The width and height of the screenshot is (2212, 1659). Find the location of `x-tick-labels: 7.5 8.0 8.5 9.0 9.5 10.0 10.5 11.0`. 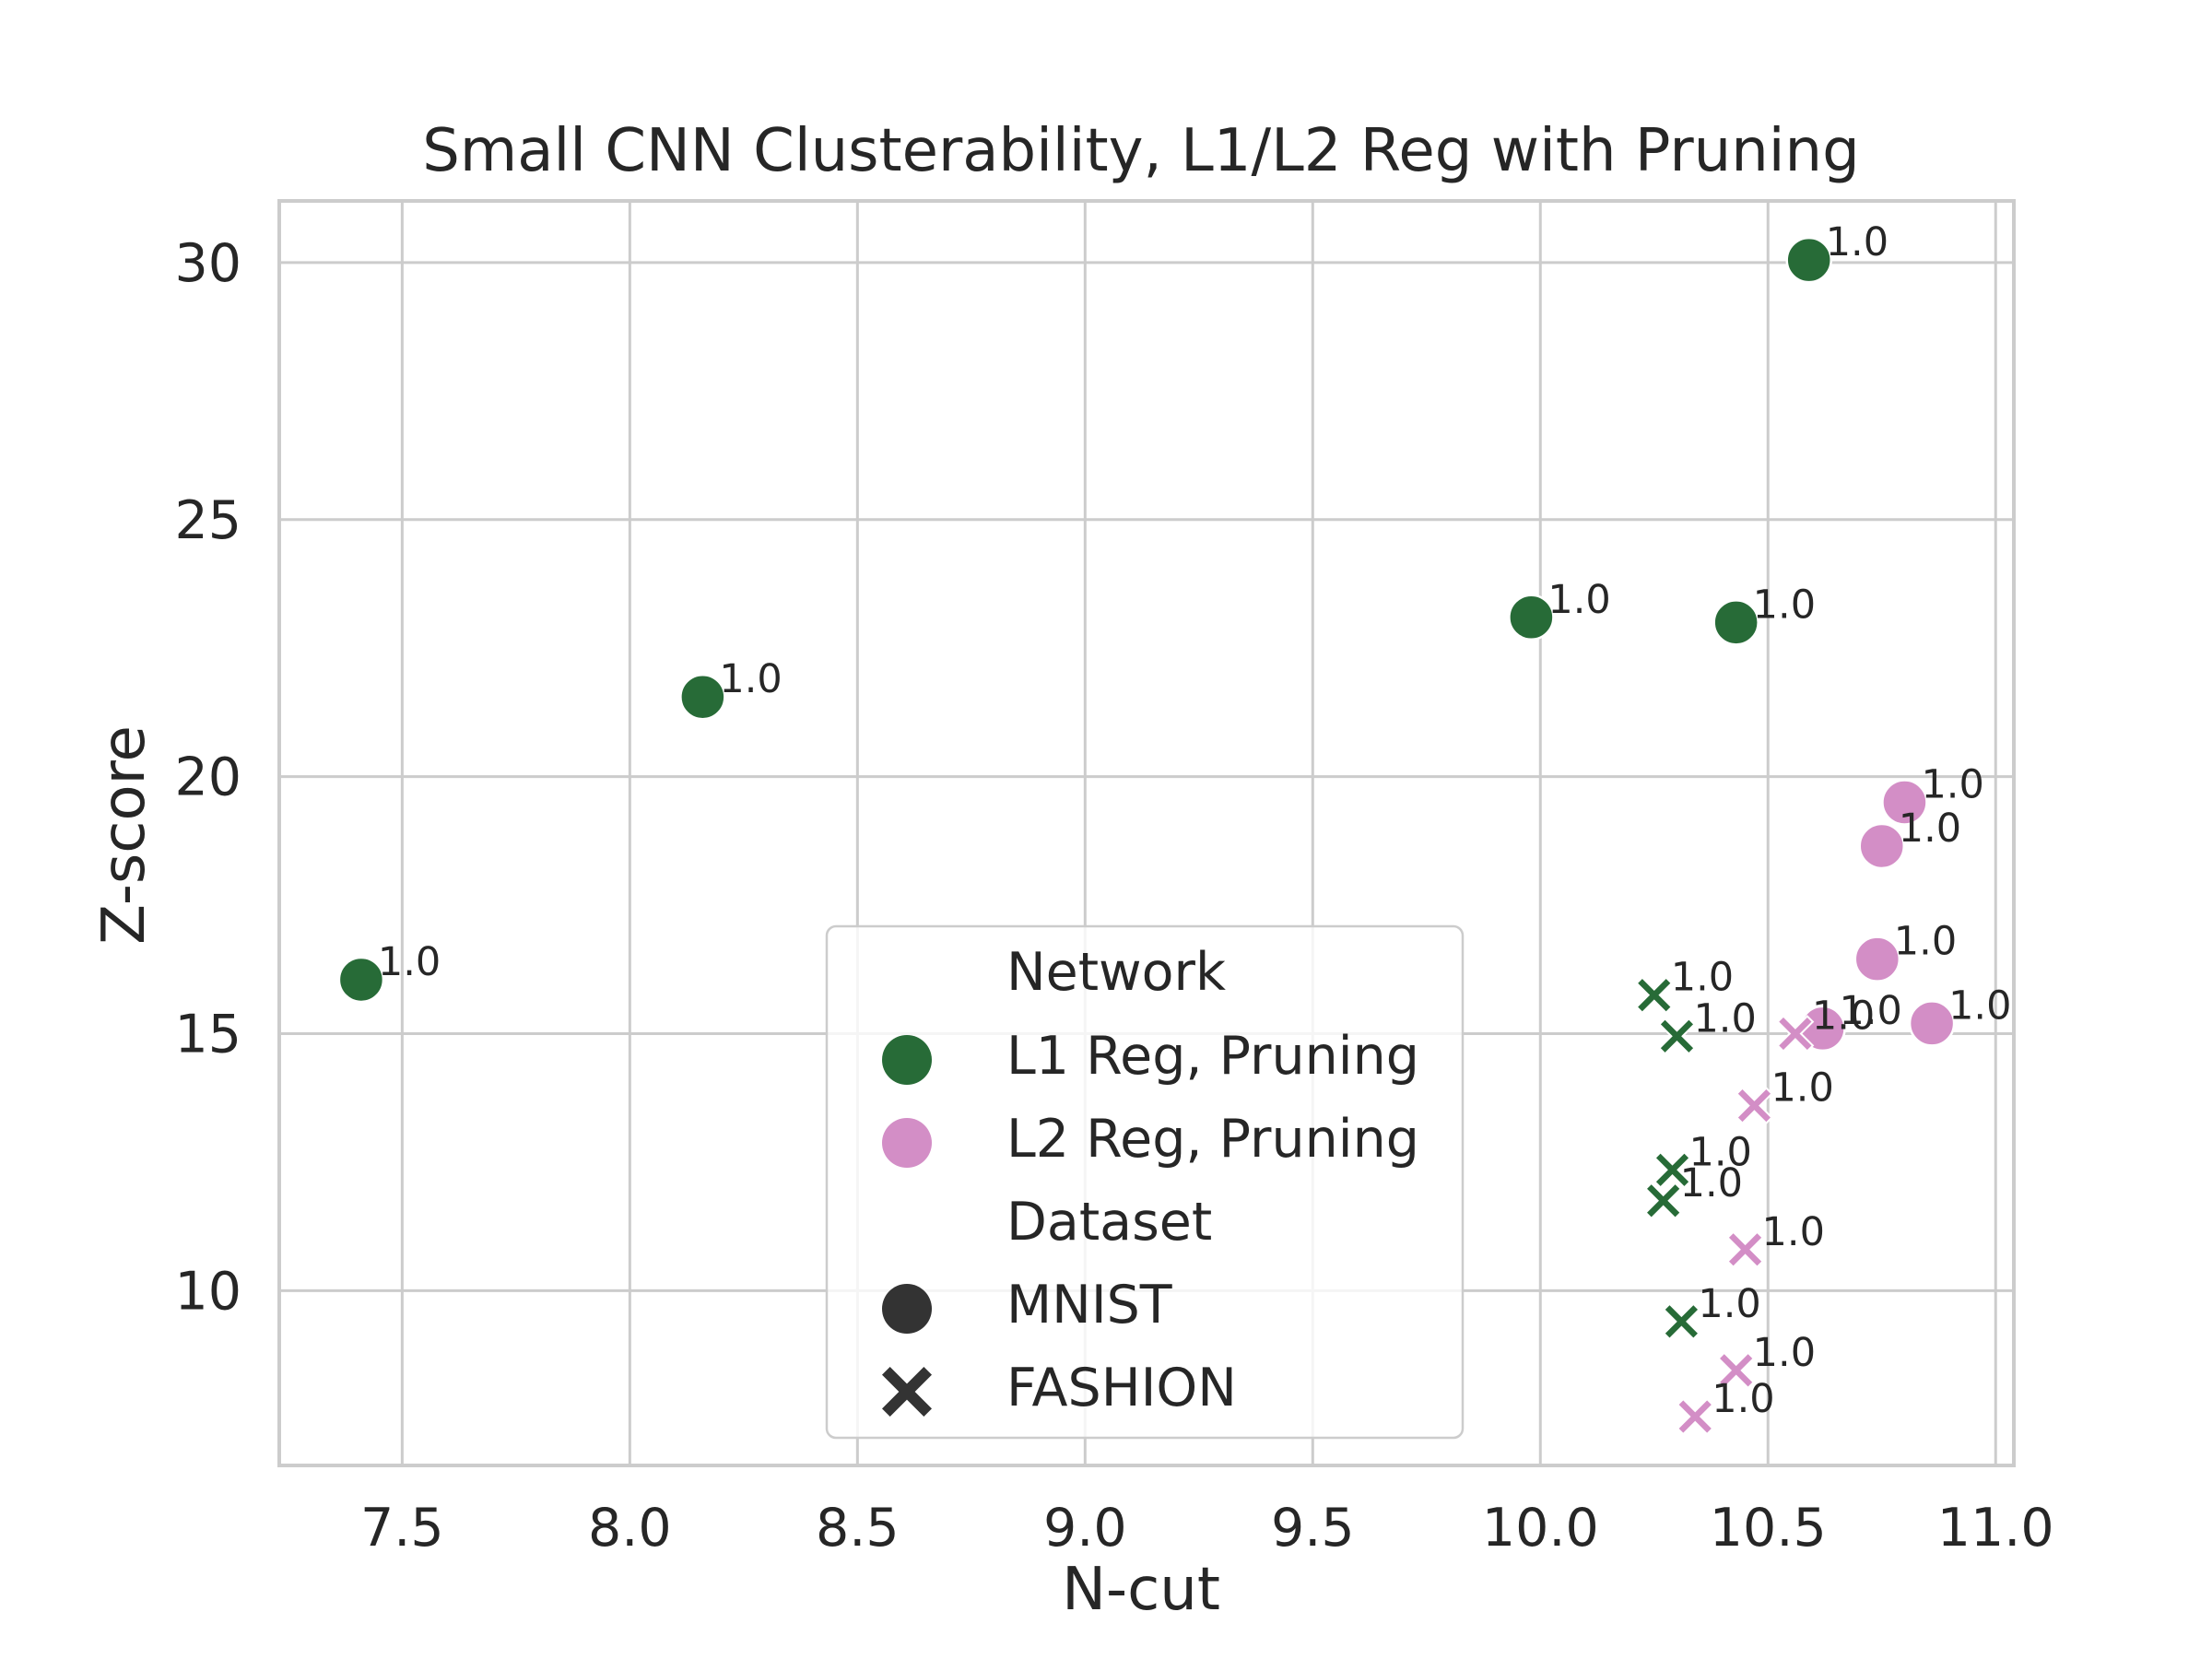

x-tick-labels: 7.5 8.0 8.5 9.0 9.5 10.0 10.5 11.0 is located at coordinates (1207, 1528).